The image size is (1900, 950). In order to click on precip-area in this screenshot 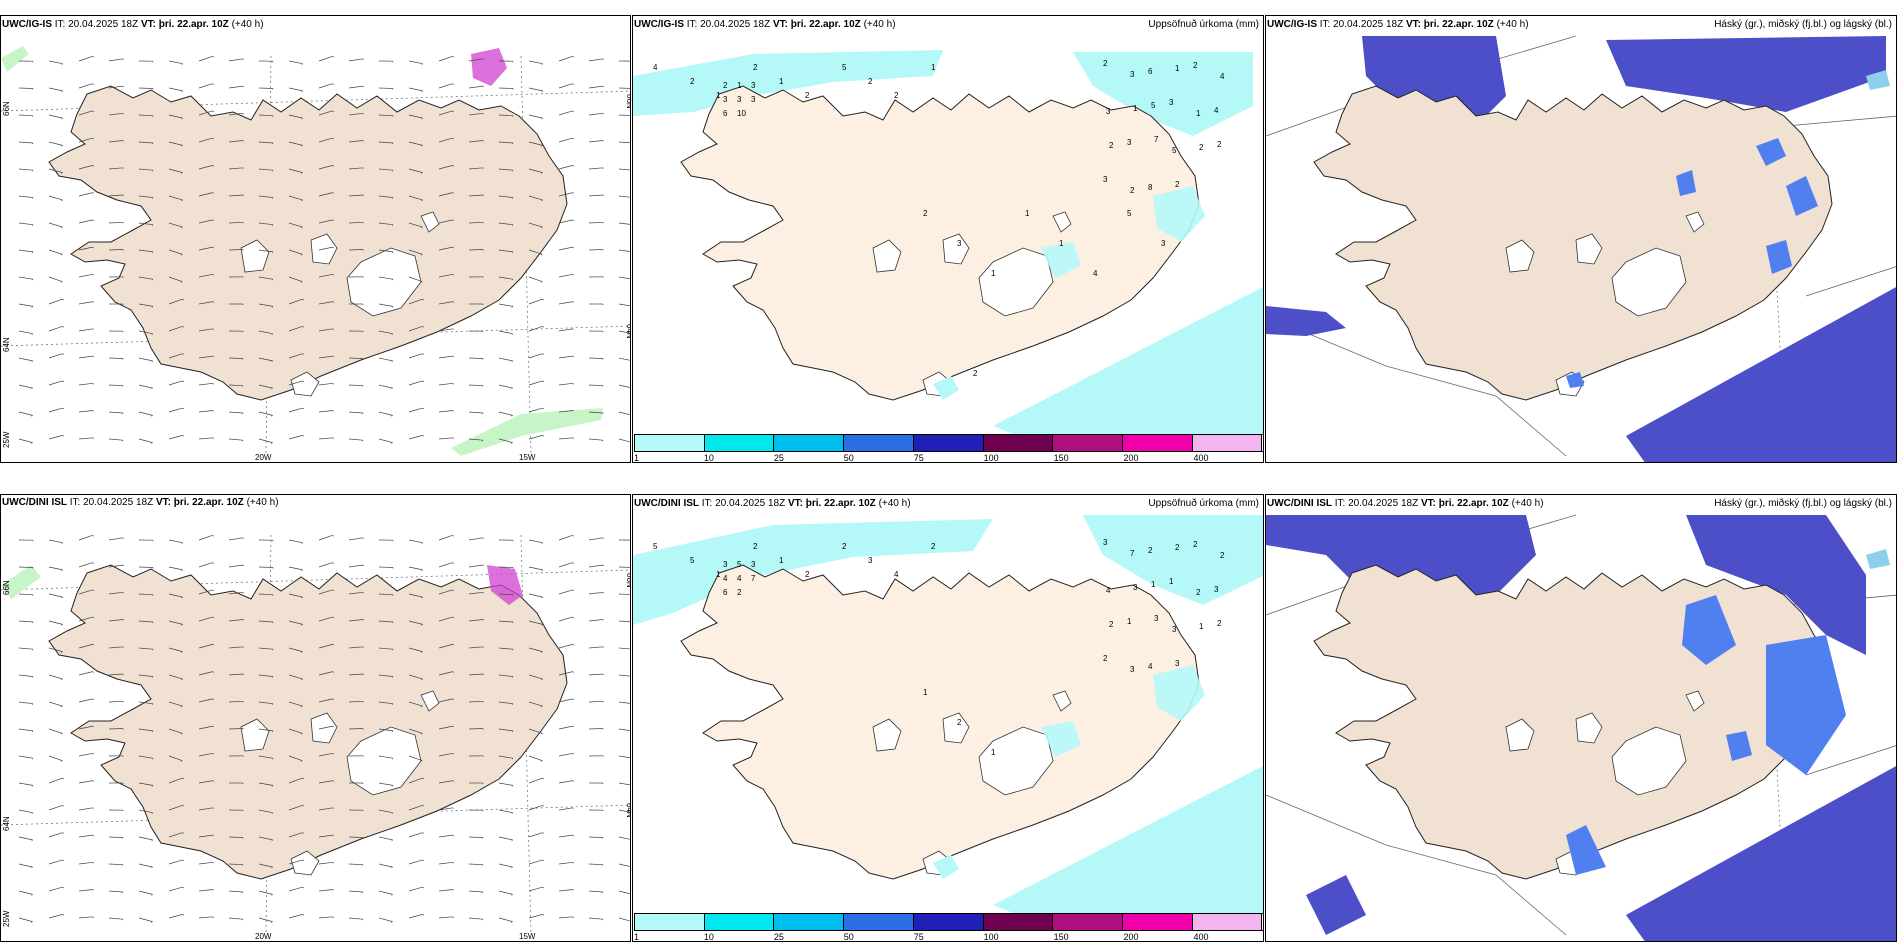, I will do `click(1163, 94)`.